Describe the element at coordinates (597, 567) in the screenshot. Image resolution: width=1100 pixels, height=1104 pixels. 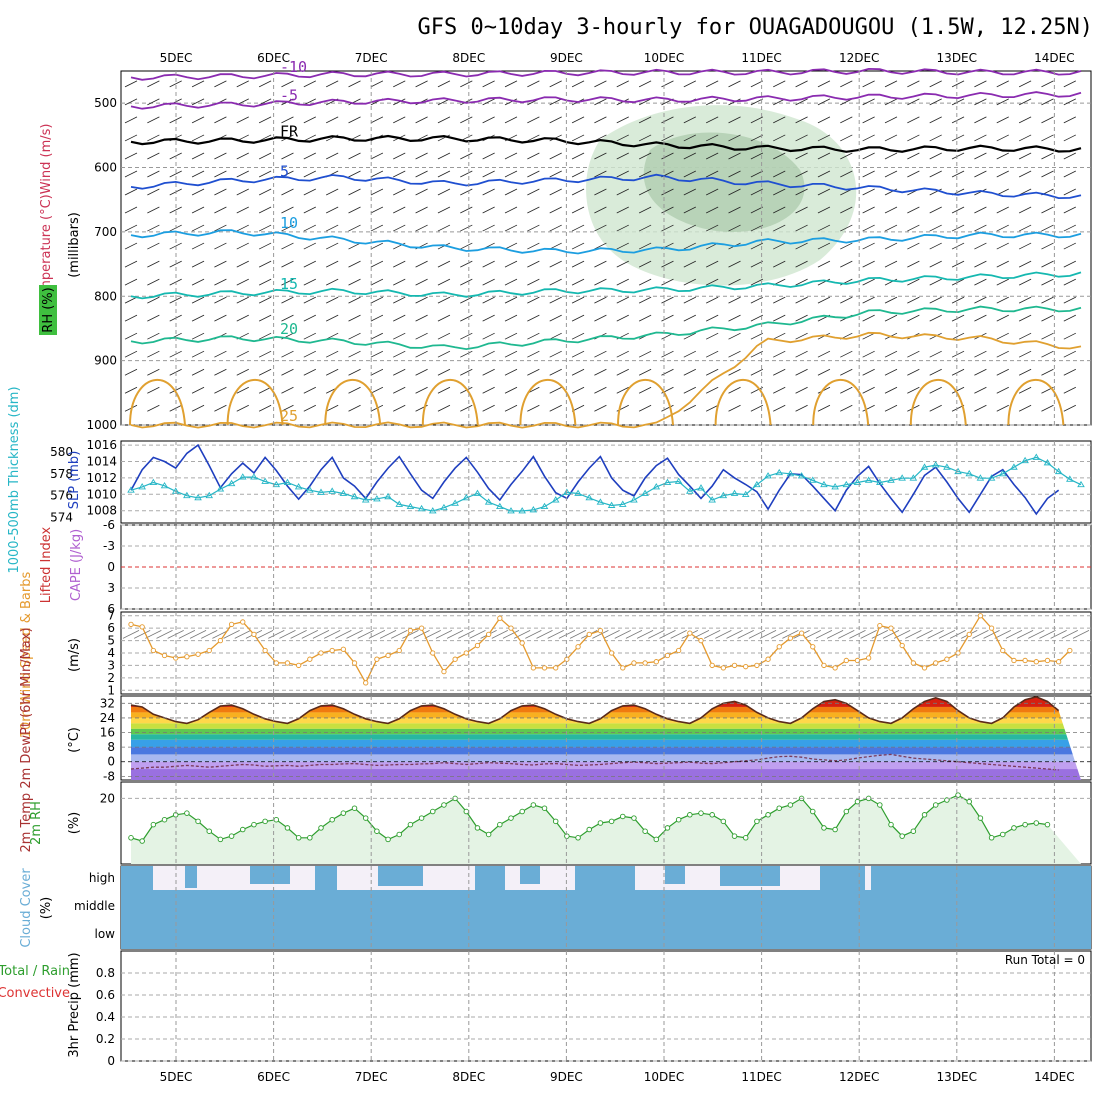
I see `cape-layer: -6 -3 0 3 6` at that location.